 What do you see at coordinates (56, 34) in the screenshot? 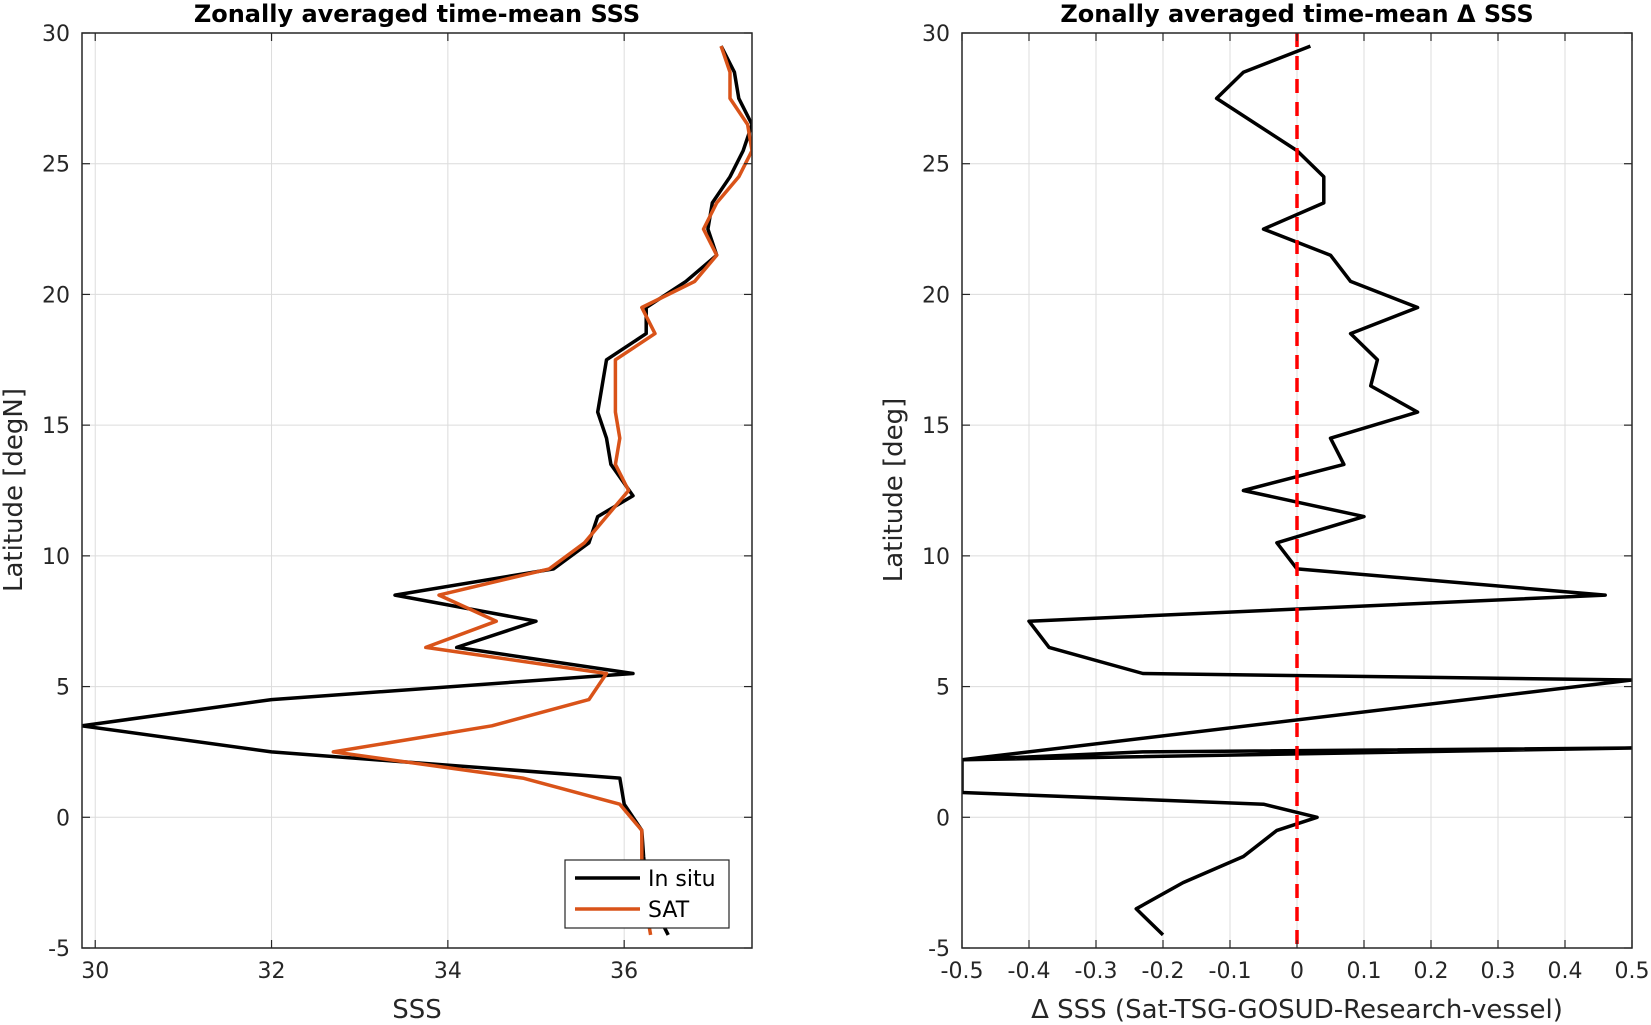
I see `left-ytick-label: 30` at bounding box center [56, 34].